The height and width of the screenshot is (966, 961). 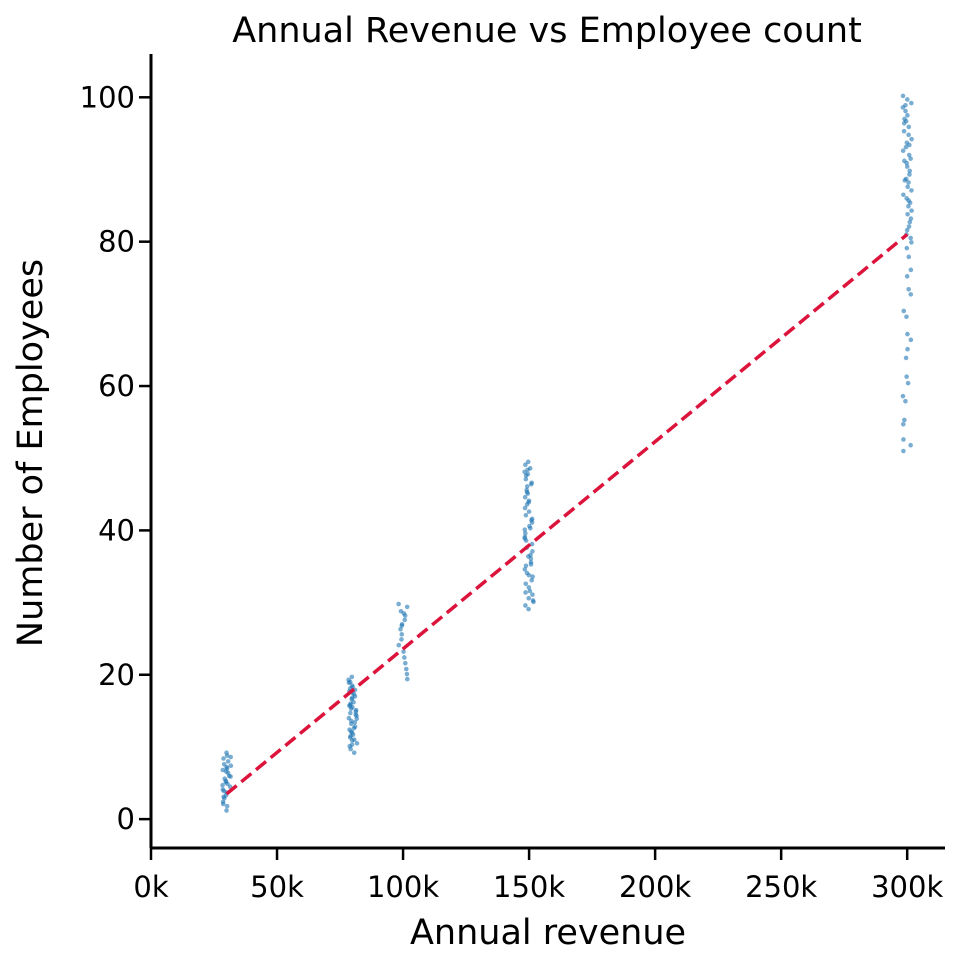 What do you see at coordinates (403, 887) in the screenshot?
I see `x-tick-label: 100k` at bounding box center [403, 887].